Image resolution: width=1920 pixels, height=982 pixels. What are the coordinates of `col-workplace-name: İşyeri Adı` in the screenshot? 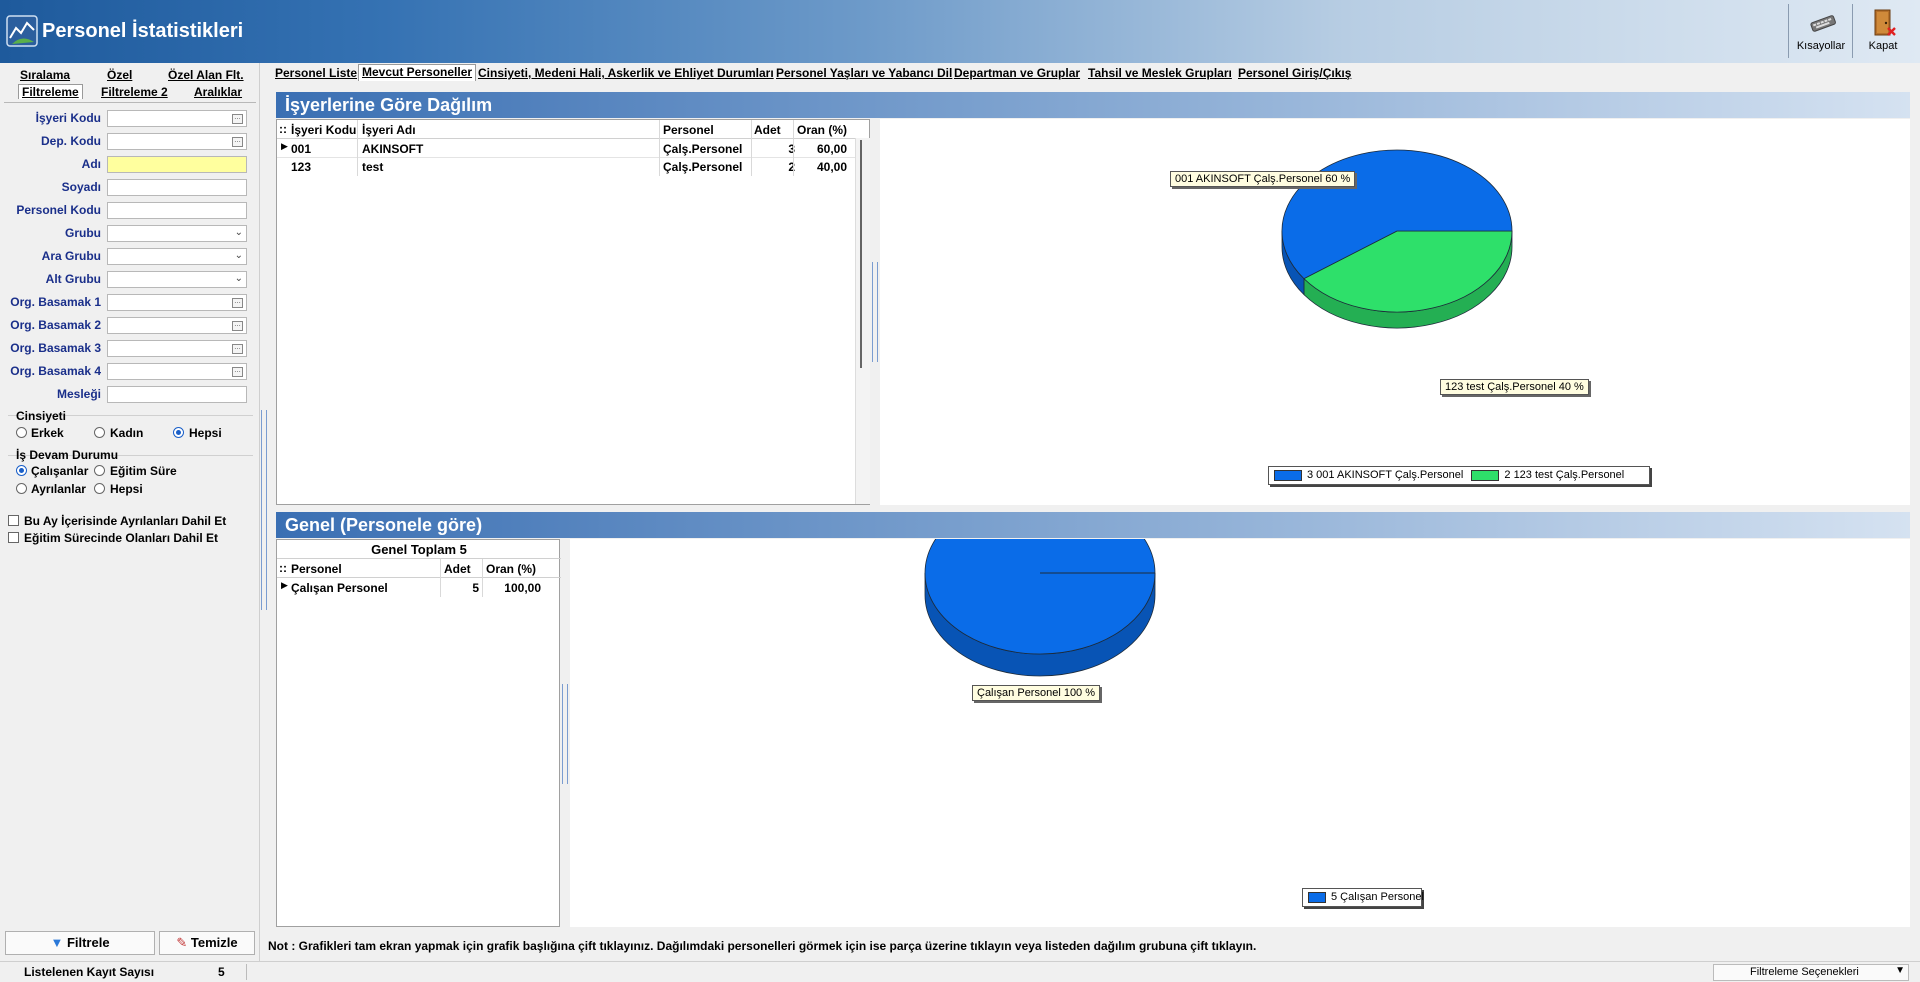 It's located at (389, 130).